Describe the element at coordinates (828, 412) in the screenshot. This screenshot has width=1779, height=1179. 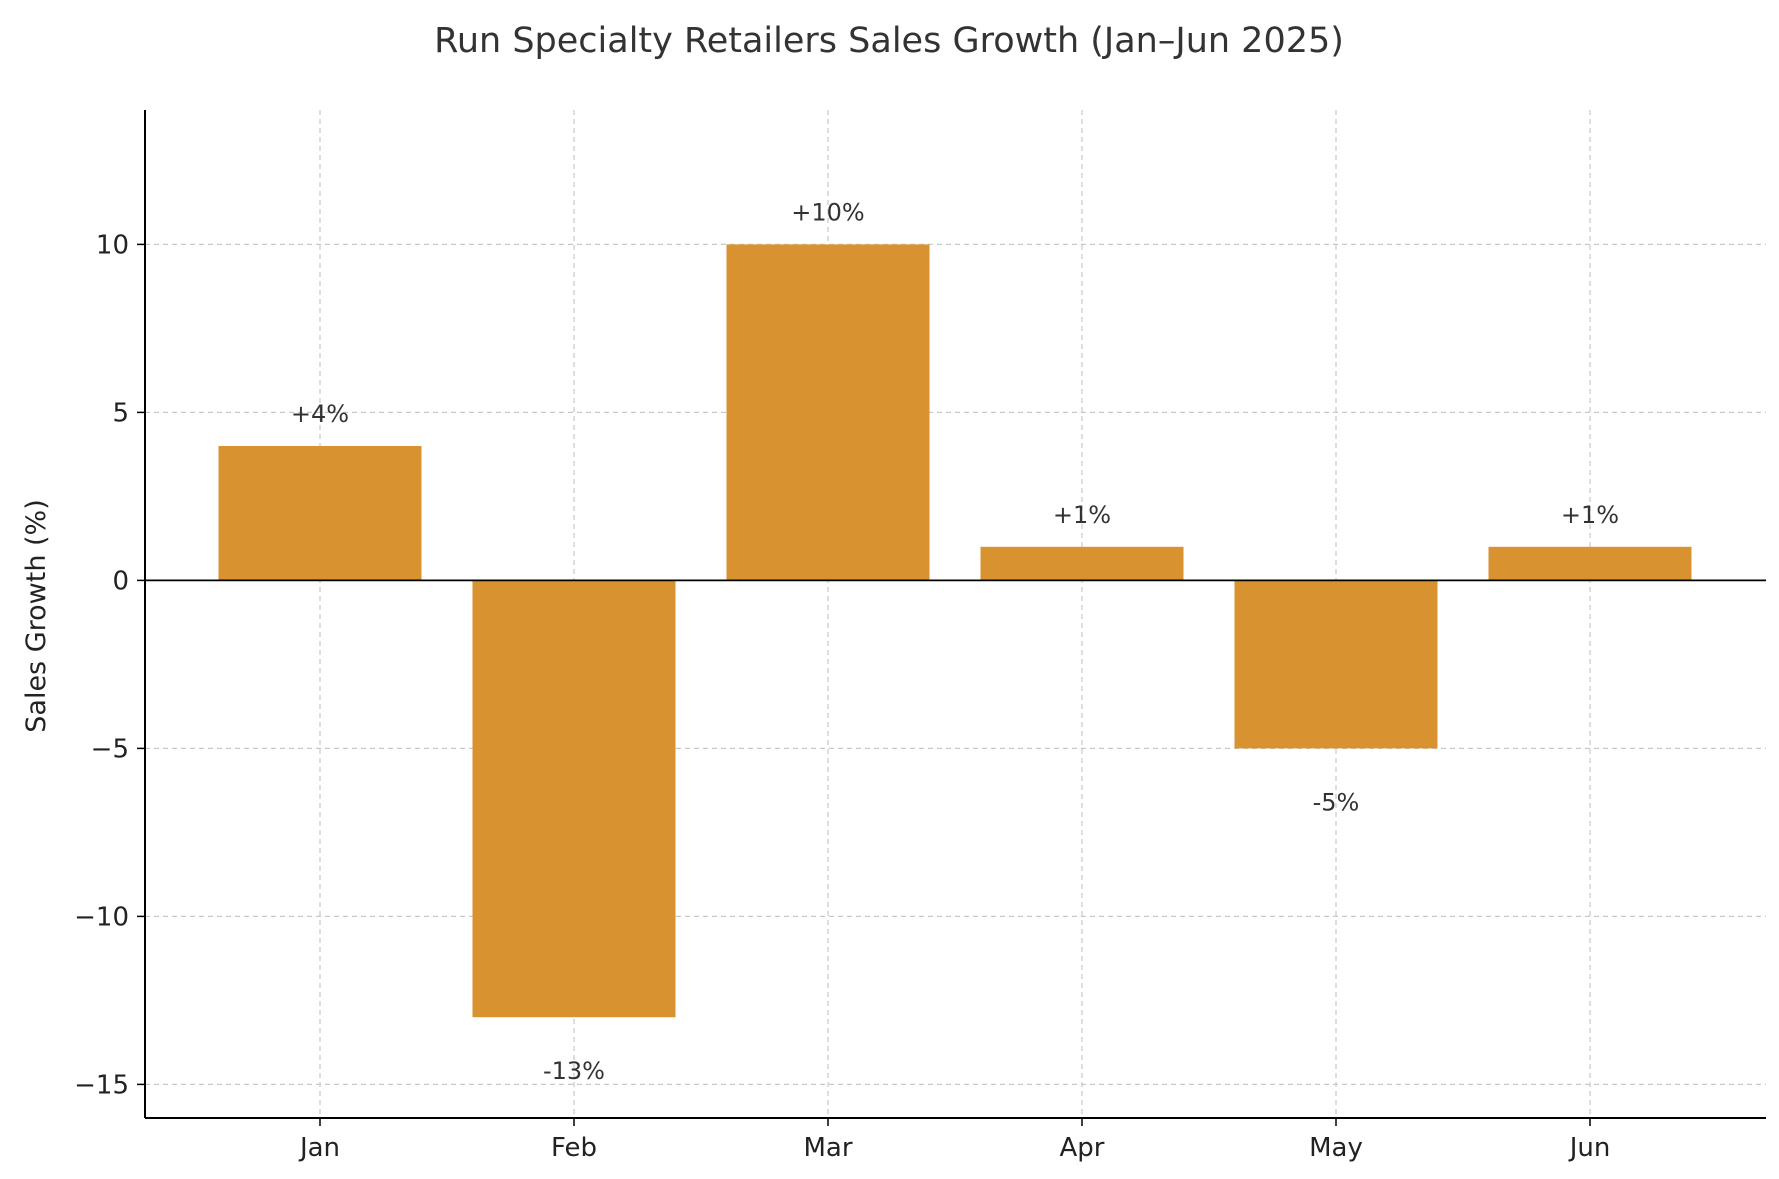
I see `bar-mar` at that location.